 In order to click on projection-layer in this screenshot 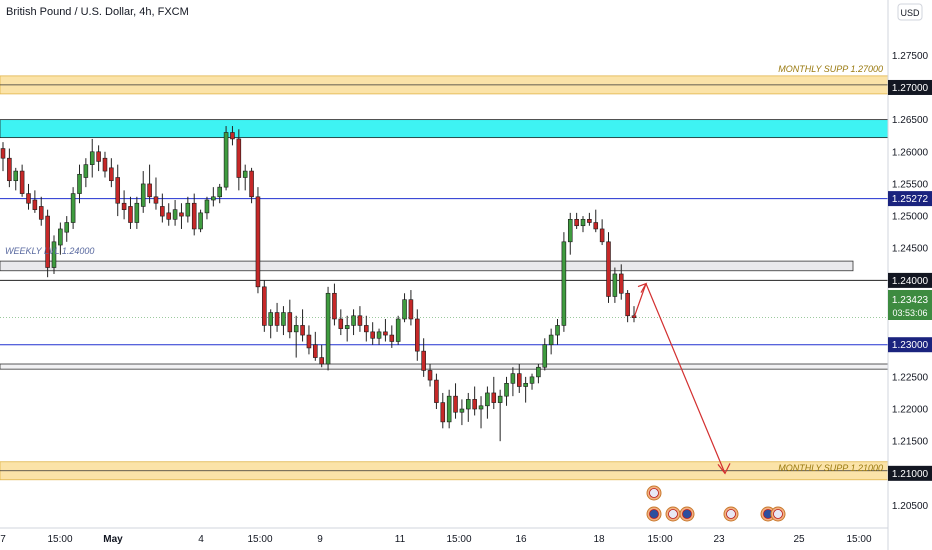, I will do `click(682, 378)`.